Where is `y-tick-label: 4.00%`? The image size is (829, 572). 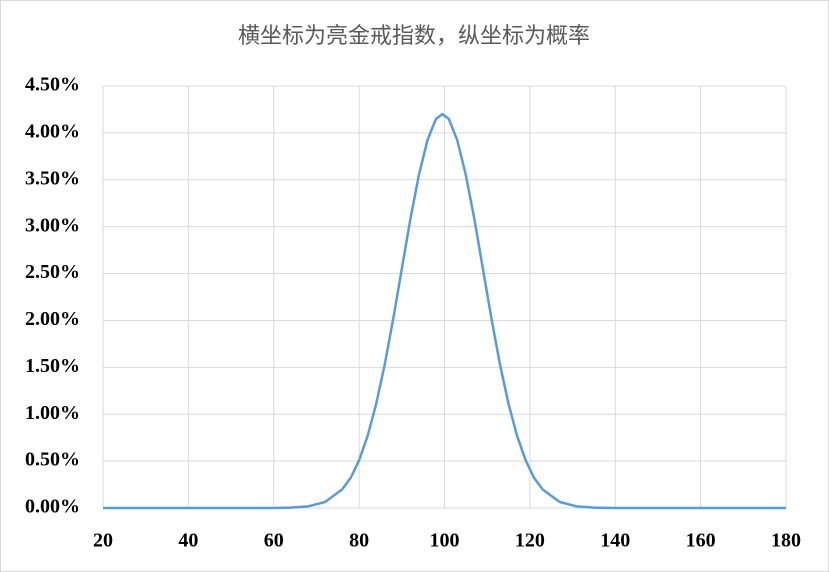 y-tick-label: 4.00% is located at coordinates (52, 131).